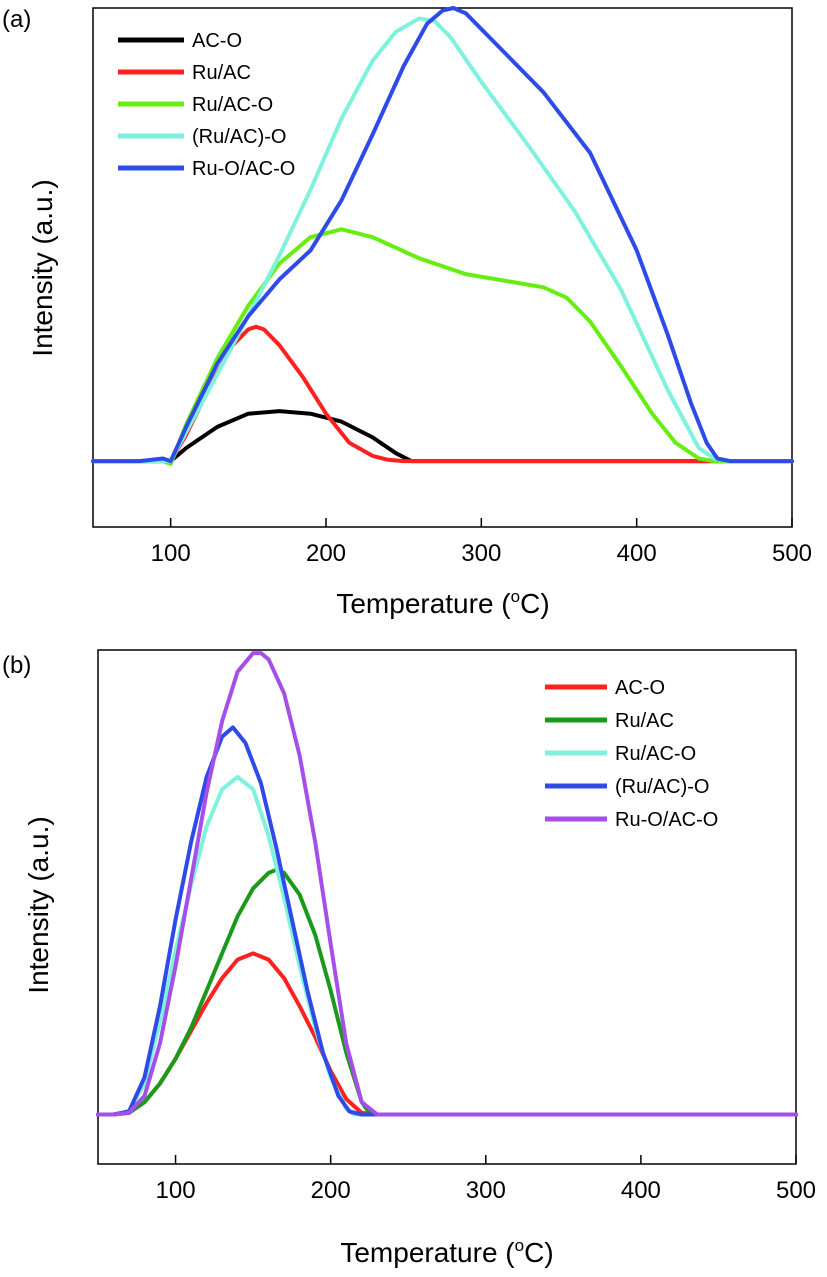 The image size is (827, 1277). I want to click on panel-a-legend-label-3: (Ru/AC)-O, so click(239, 137).